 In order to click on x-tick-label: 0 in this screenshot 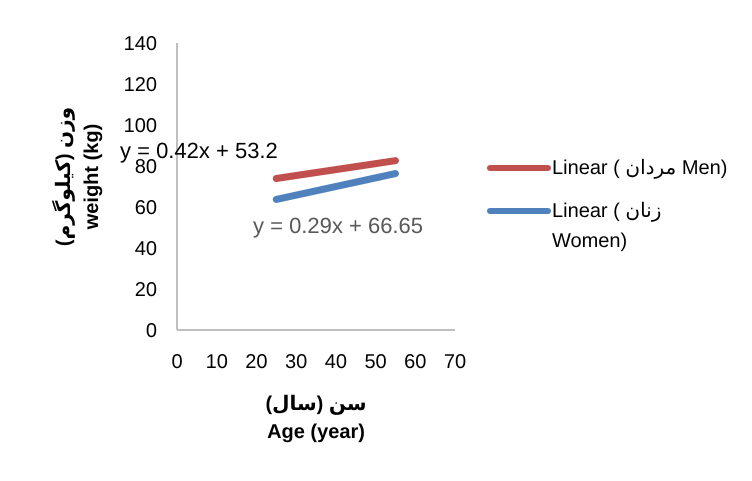, I will do `click(177, 362)`.